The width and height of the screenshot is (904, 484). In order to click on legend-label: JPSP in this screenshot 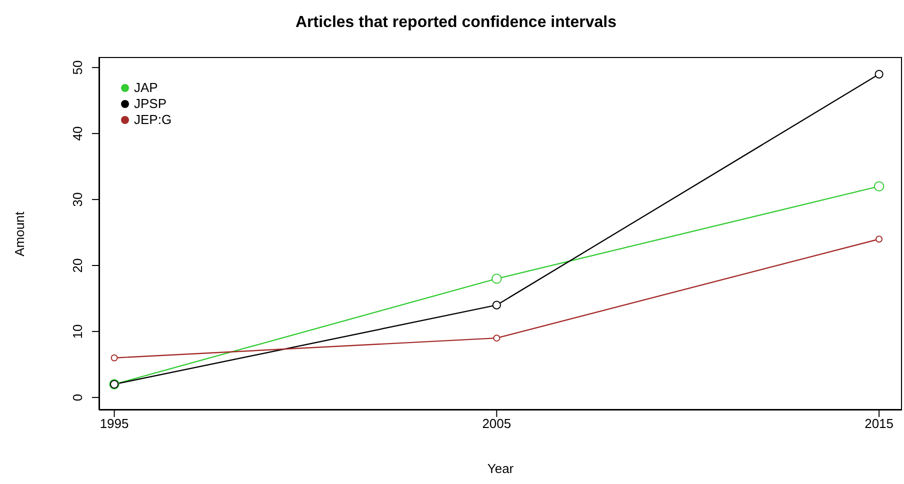, I will do `click(150, 104)`.